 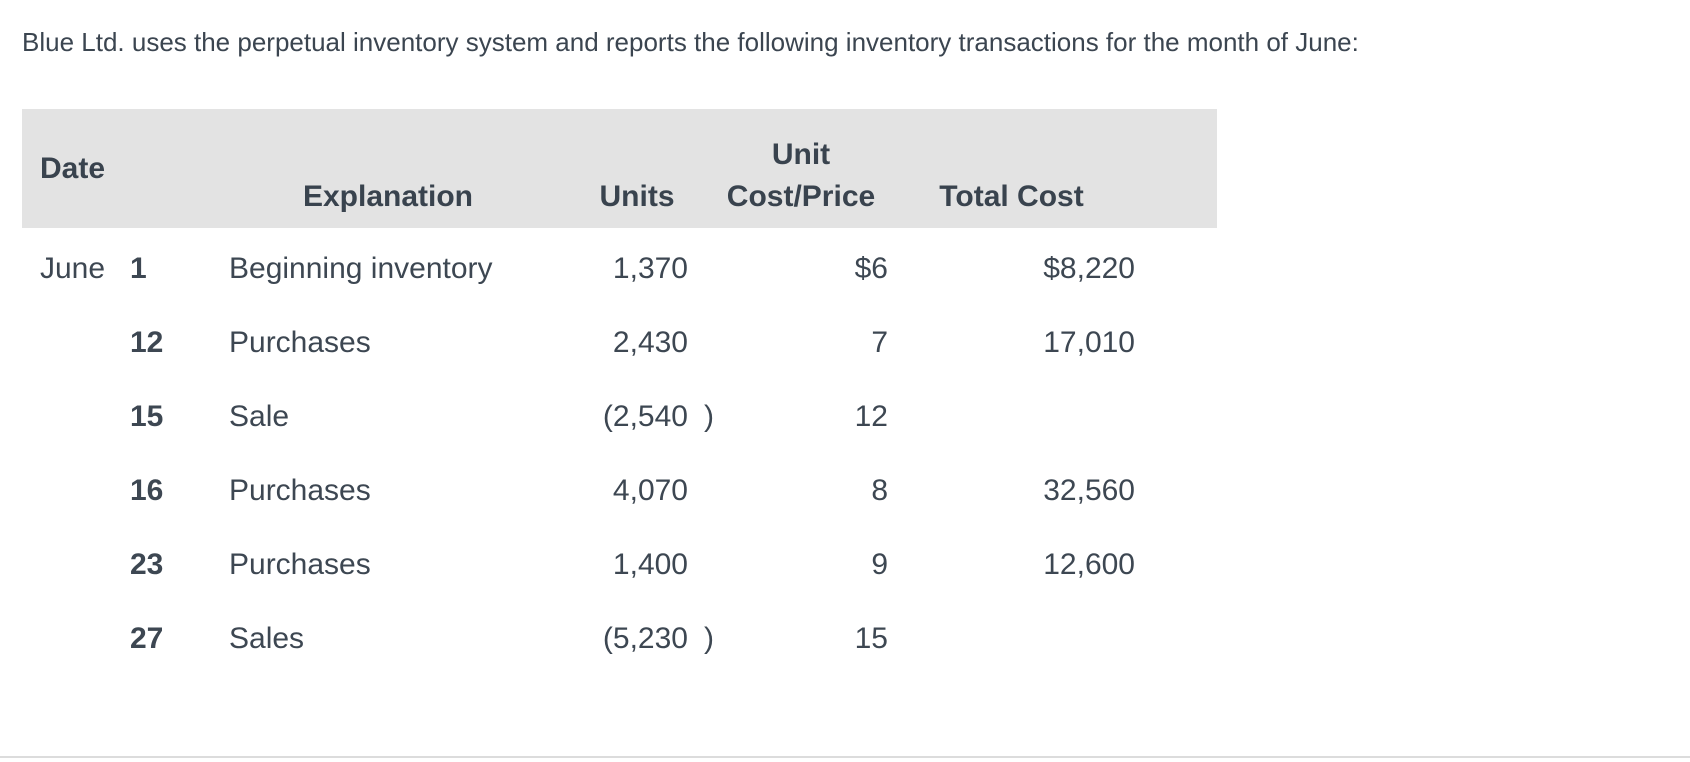 I want to click on cell-explanation: Beginning inventory, so click(x=361, y=268).